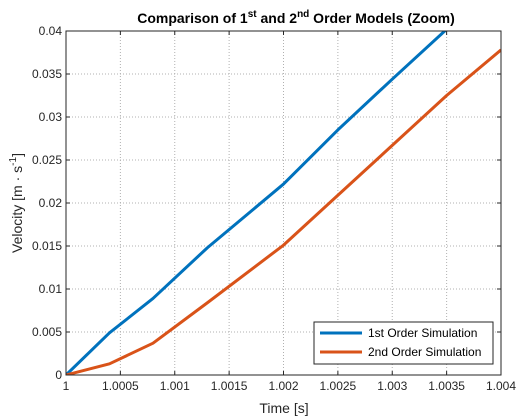  Describe the element at coordinates (501, 386) in the screenshot. I see `x-tick-label: 1.004` at that location.